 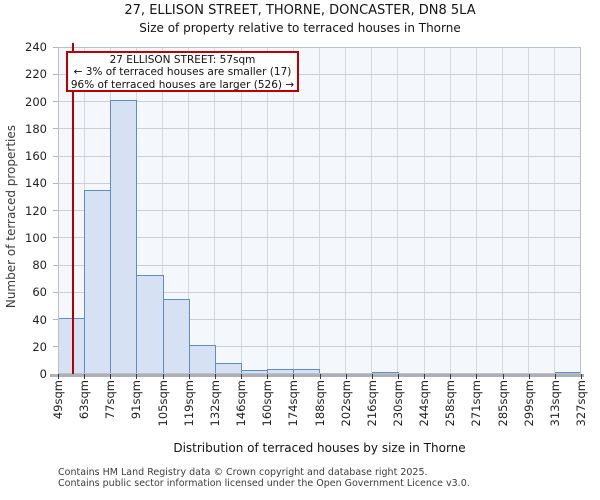 I want to click on x-tick-label: 230sqm, so click(x=397, y=403).